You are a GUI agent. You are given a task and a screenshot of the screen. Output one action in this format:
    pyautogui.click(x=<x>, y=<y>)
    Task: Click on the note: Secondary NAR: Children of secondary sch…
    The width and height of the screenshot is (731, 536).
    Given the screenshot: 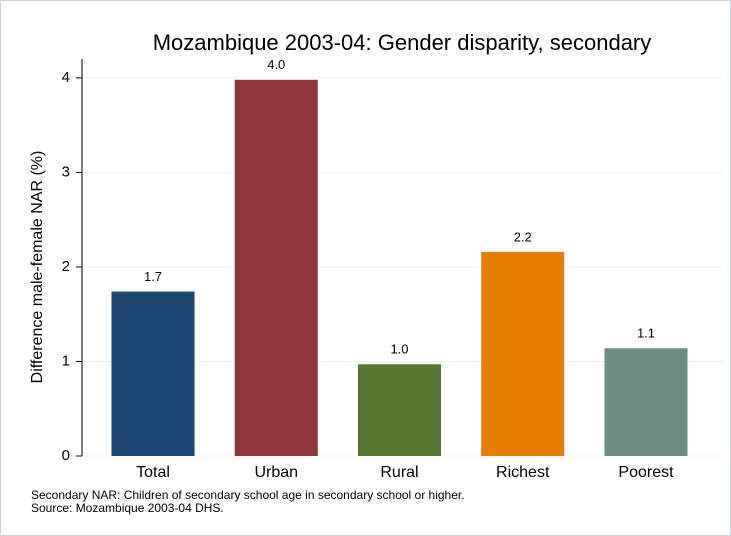 What is the action you would take?
    pyautogui.click(x=248, y=495)
    